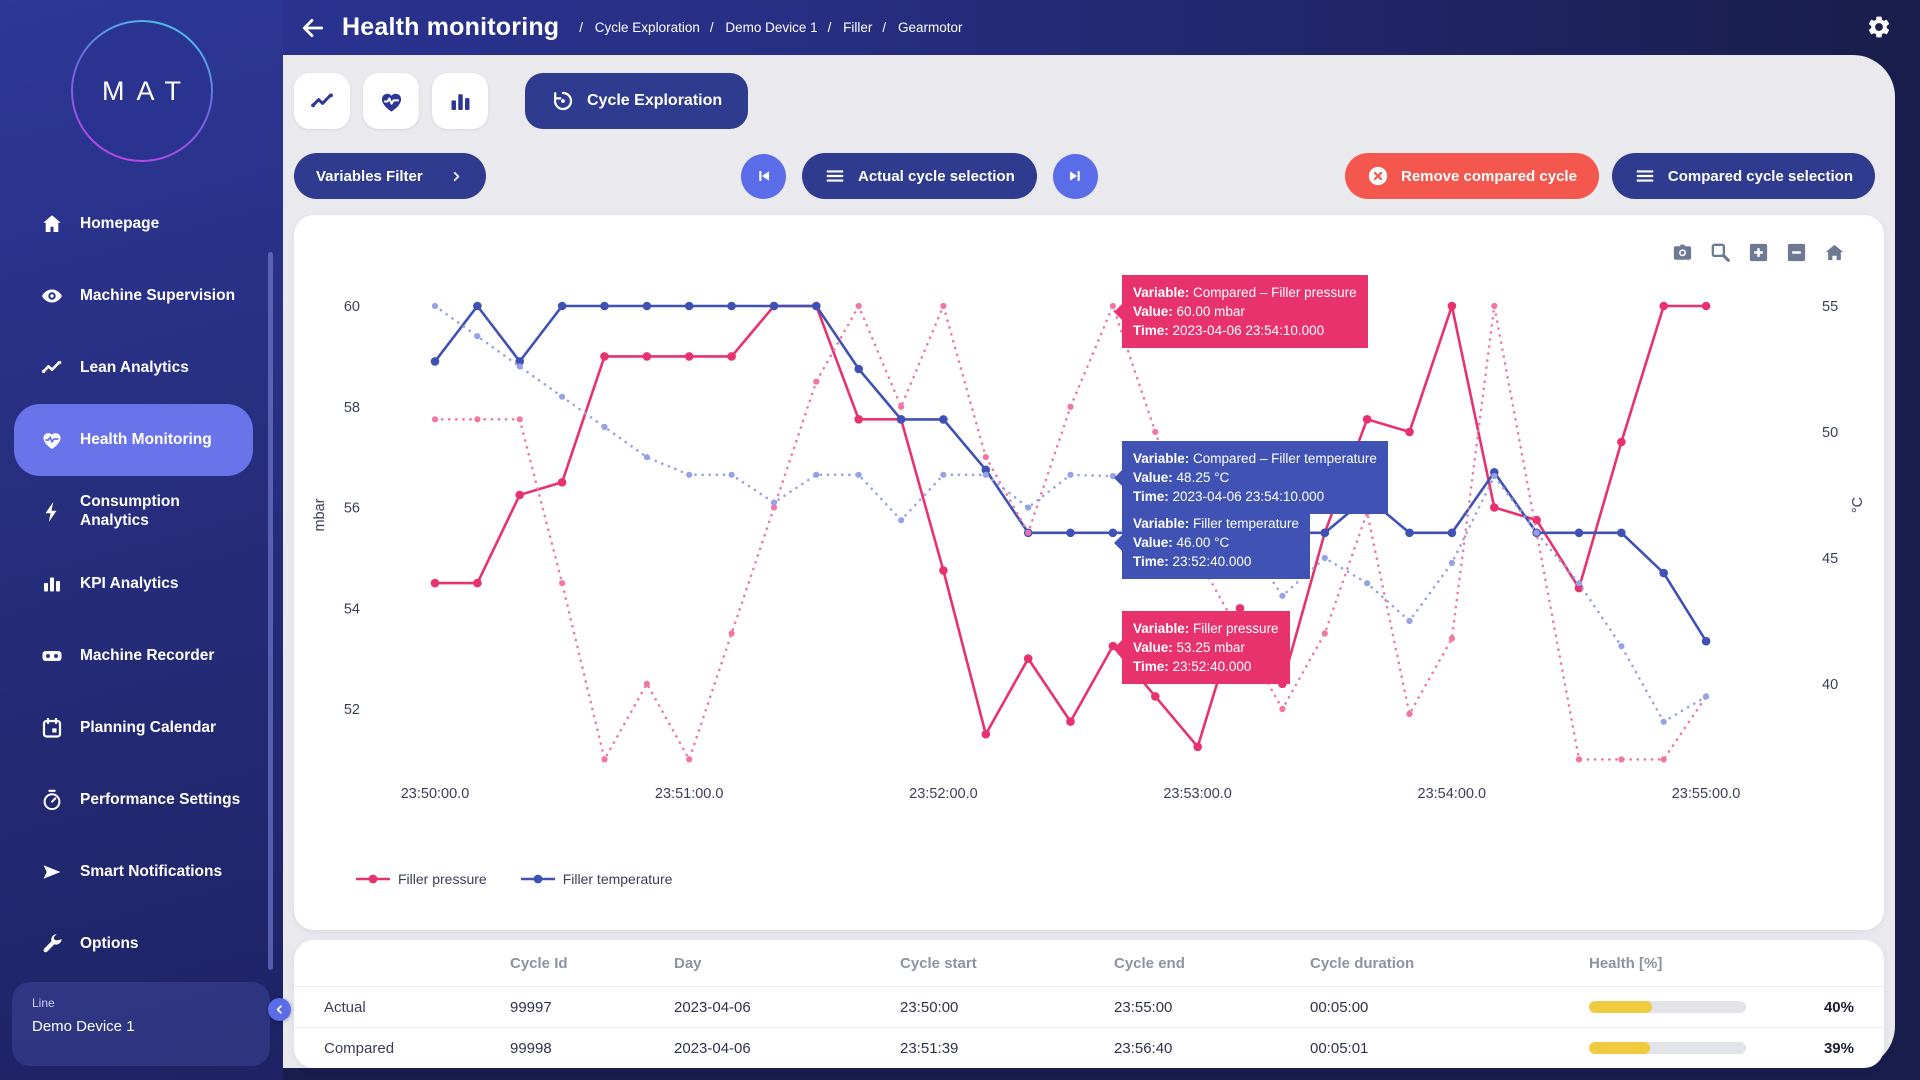  I want to click on home-reset-icon, so click(1834, 252).